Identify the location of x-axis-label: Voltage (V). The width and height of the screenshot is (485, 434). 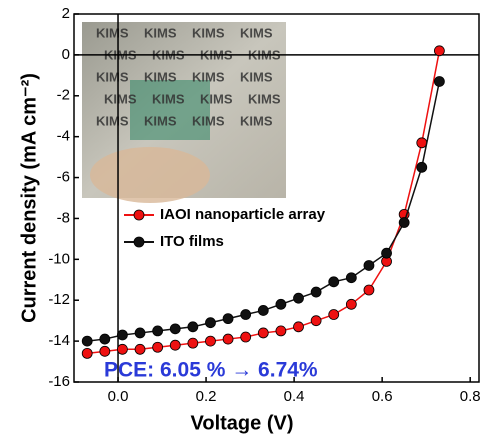
(242, 423).